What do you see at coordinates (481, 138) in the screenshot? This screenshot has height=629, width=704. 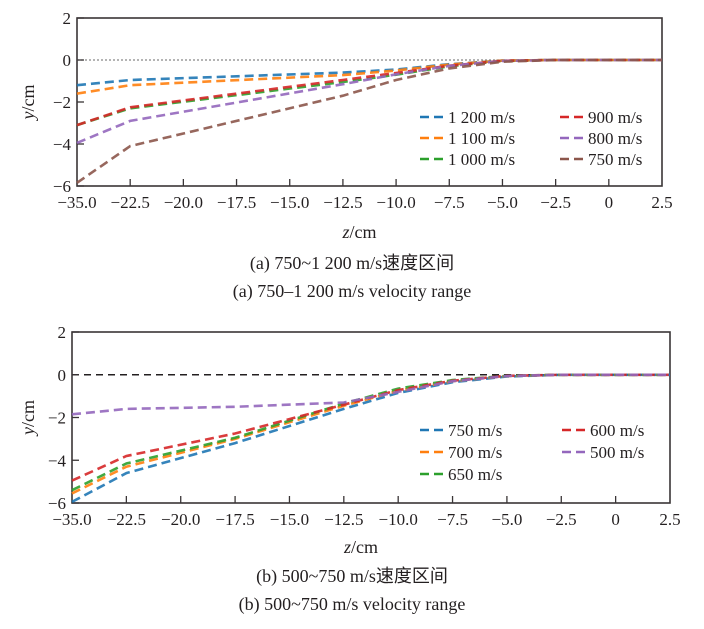 I see `legend-label: 1 100 m/s` at bounding box center [481, 138].